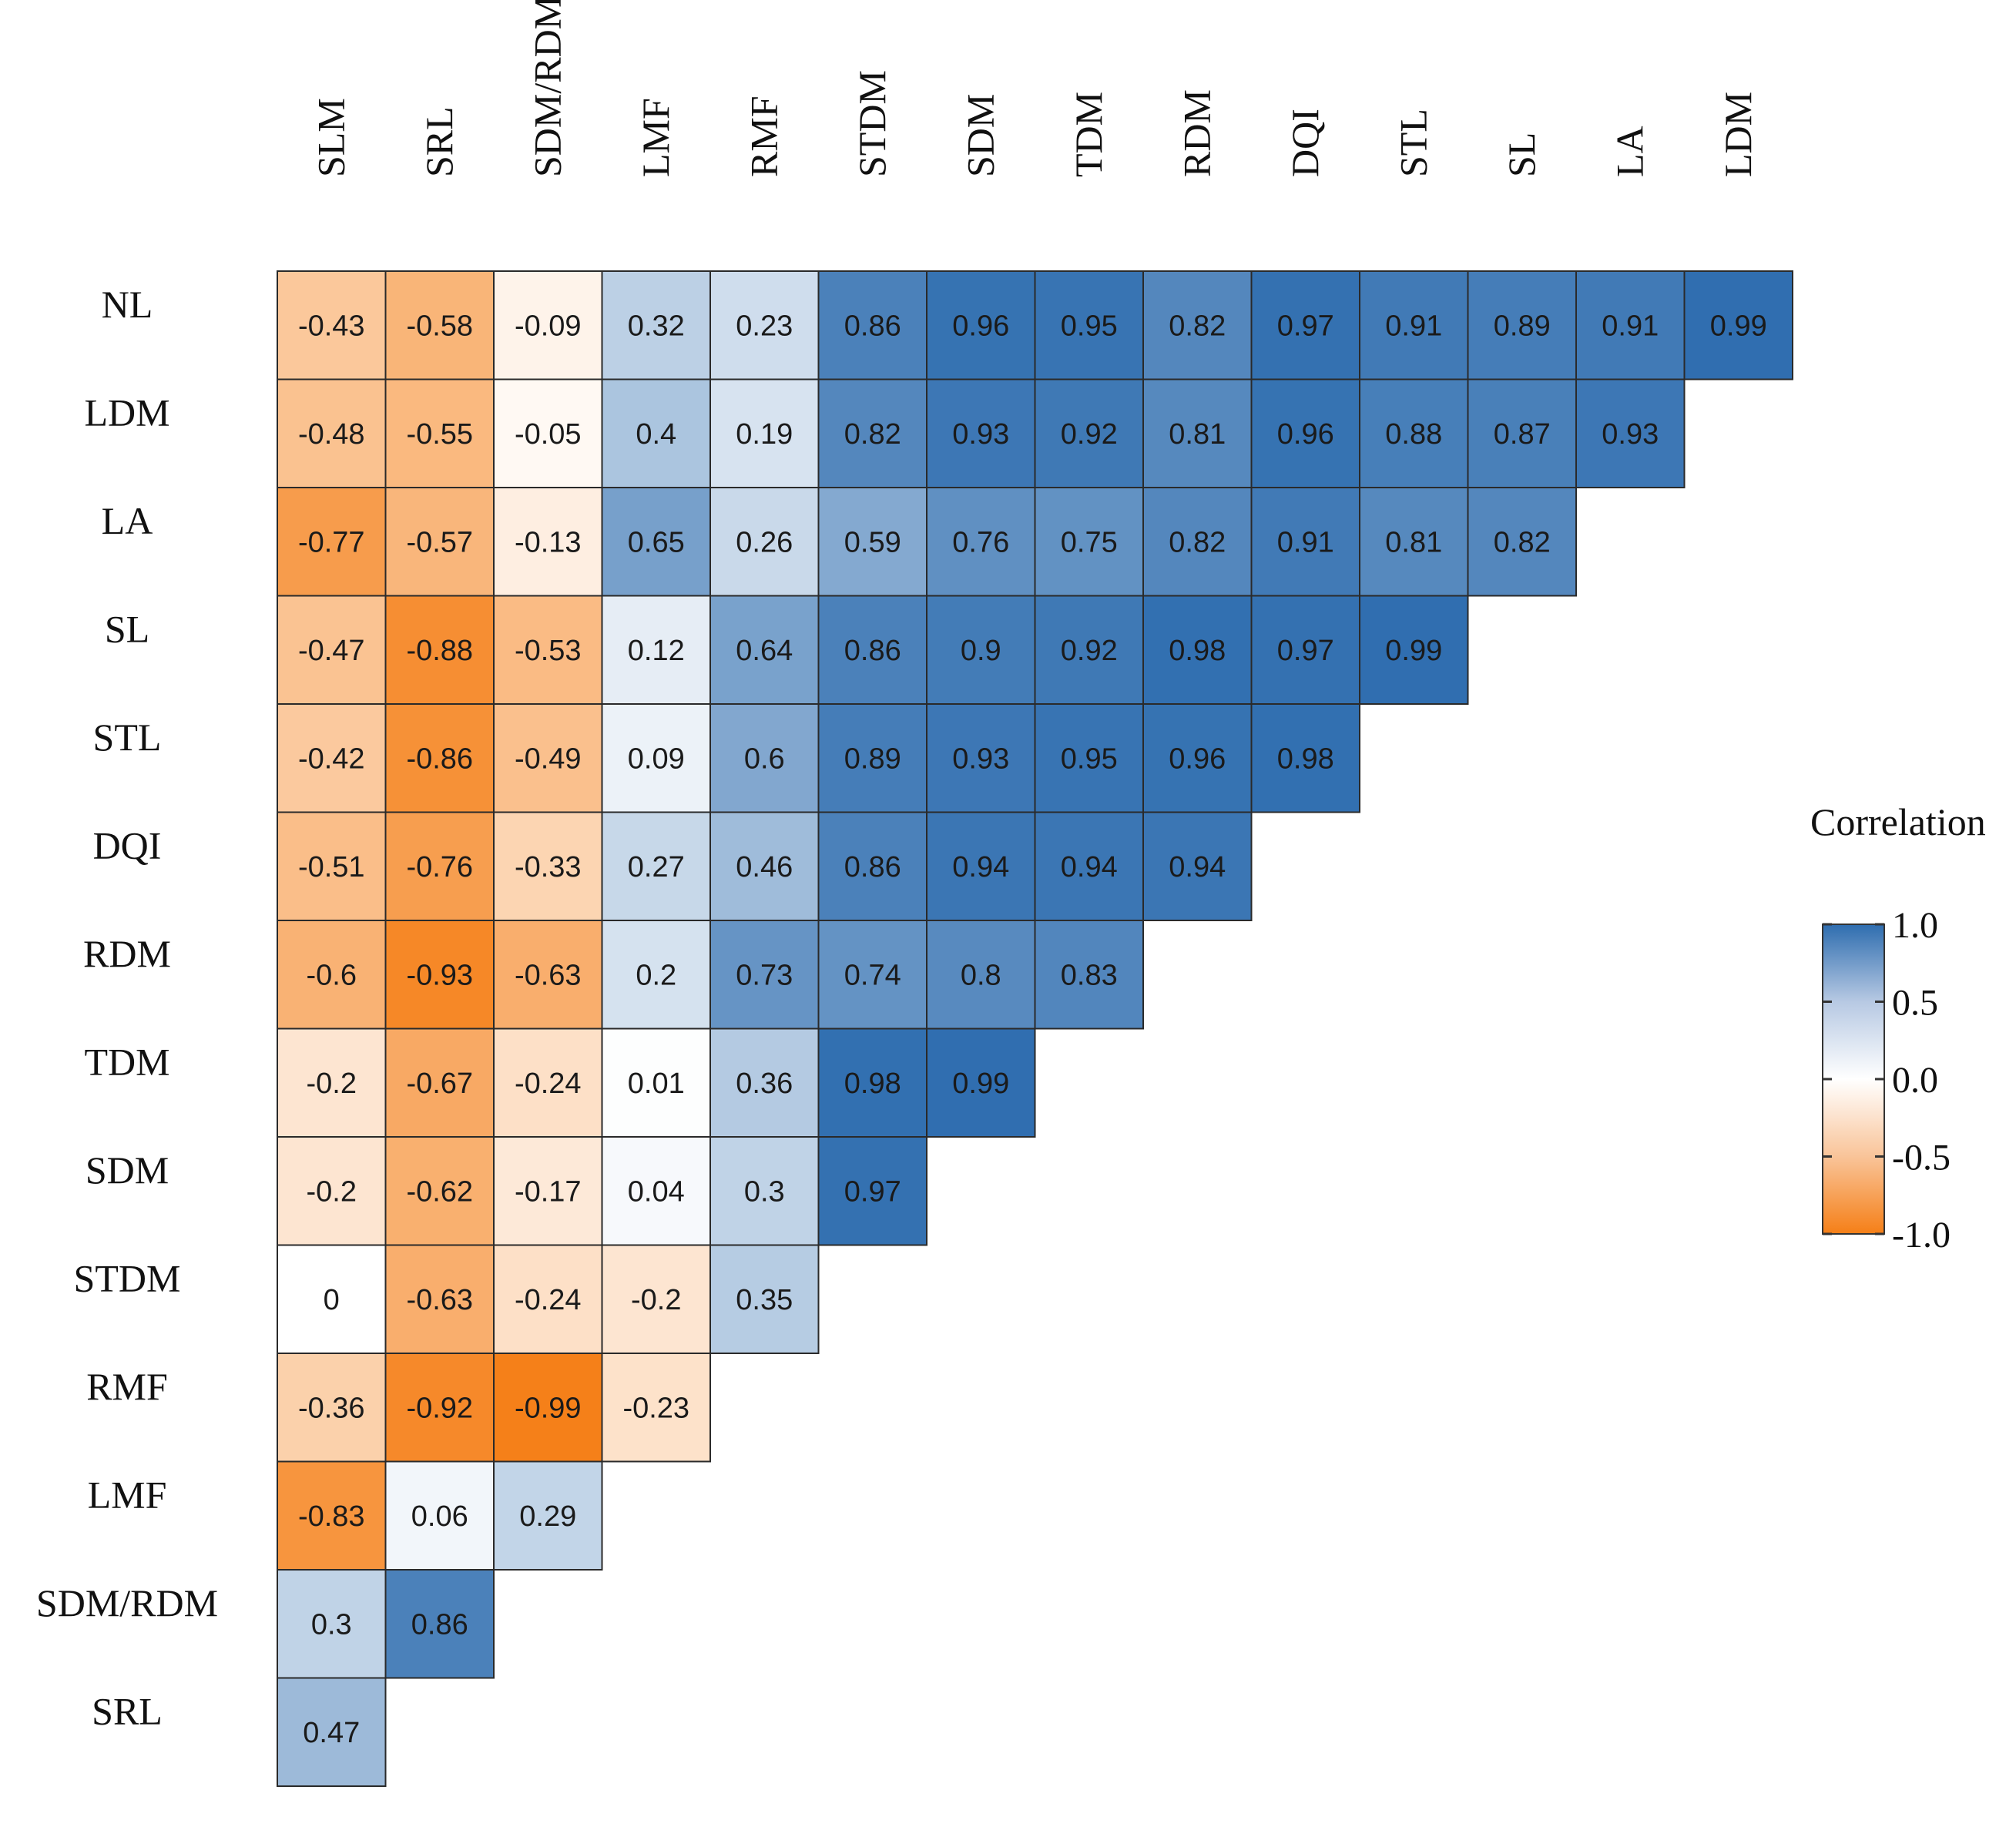  I want to click on cell-value-label: 0.98, so click(1197, 651).